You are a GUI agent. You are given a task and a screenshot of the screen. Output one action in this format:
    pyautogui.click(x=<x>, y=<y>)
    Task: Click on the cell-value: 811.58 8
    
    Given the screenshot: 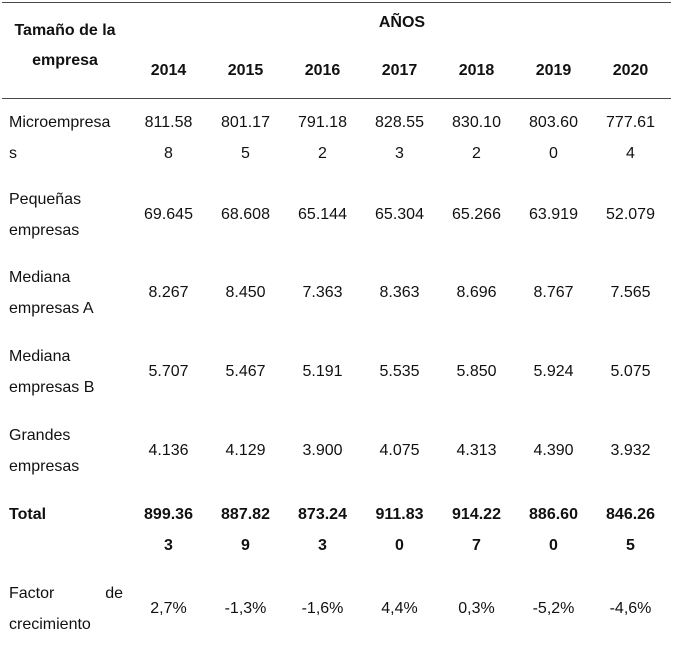 What is the action you would take?
    pyautogui.click(x=168, y=138)
    